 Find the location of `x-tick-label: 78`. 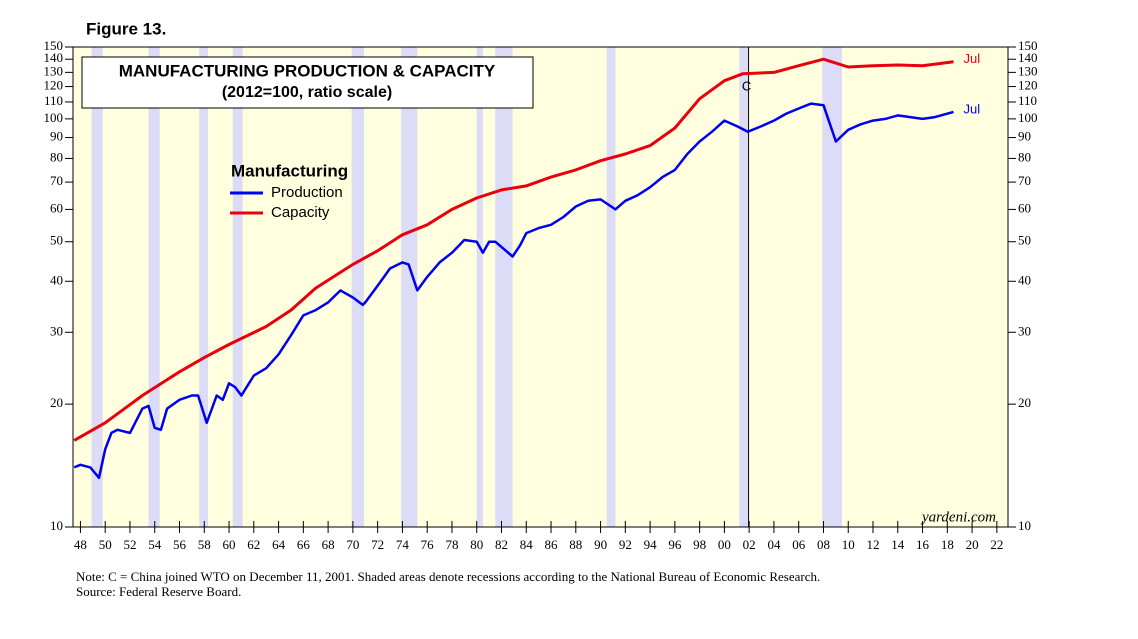

x-tick-label: 78 is located at coordinates (451, 544).